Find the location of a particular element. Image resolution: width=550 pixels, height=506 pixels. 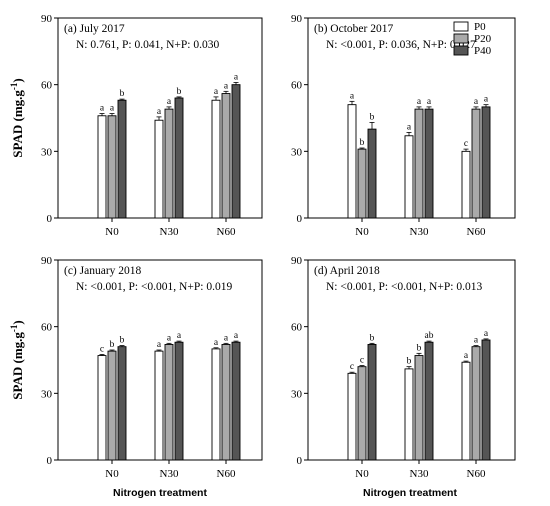

y-axis-label: SPAD (mg.g-1) is located at coordinates (17, 117).